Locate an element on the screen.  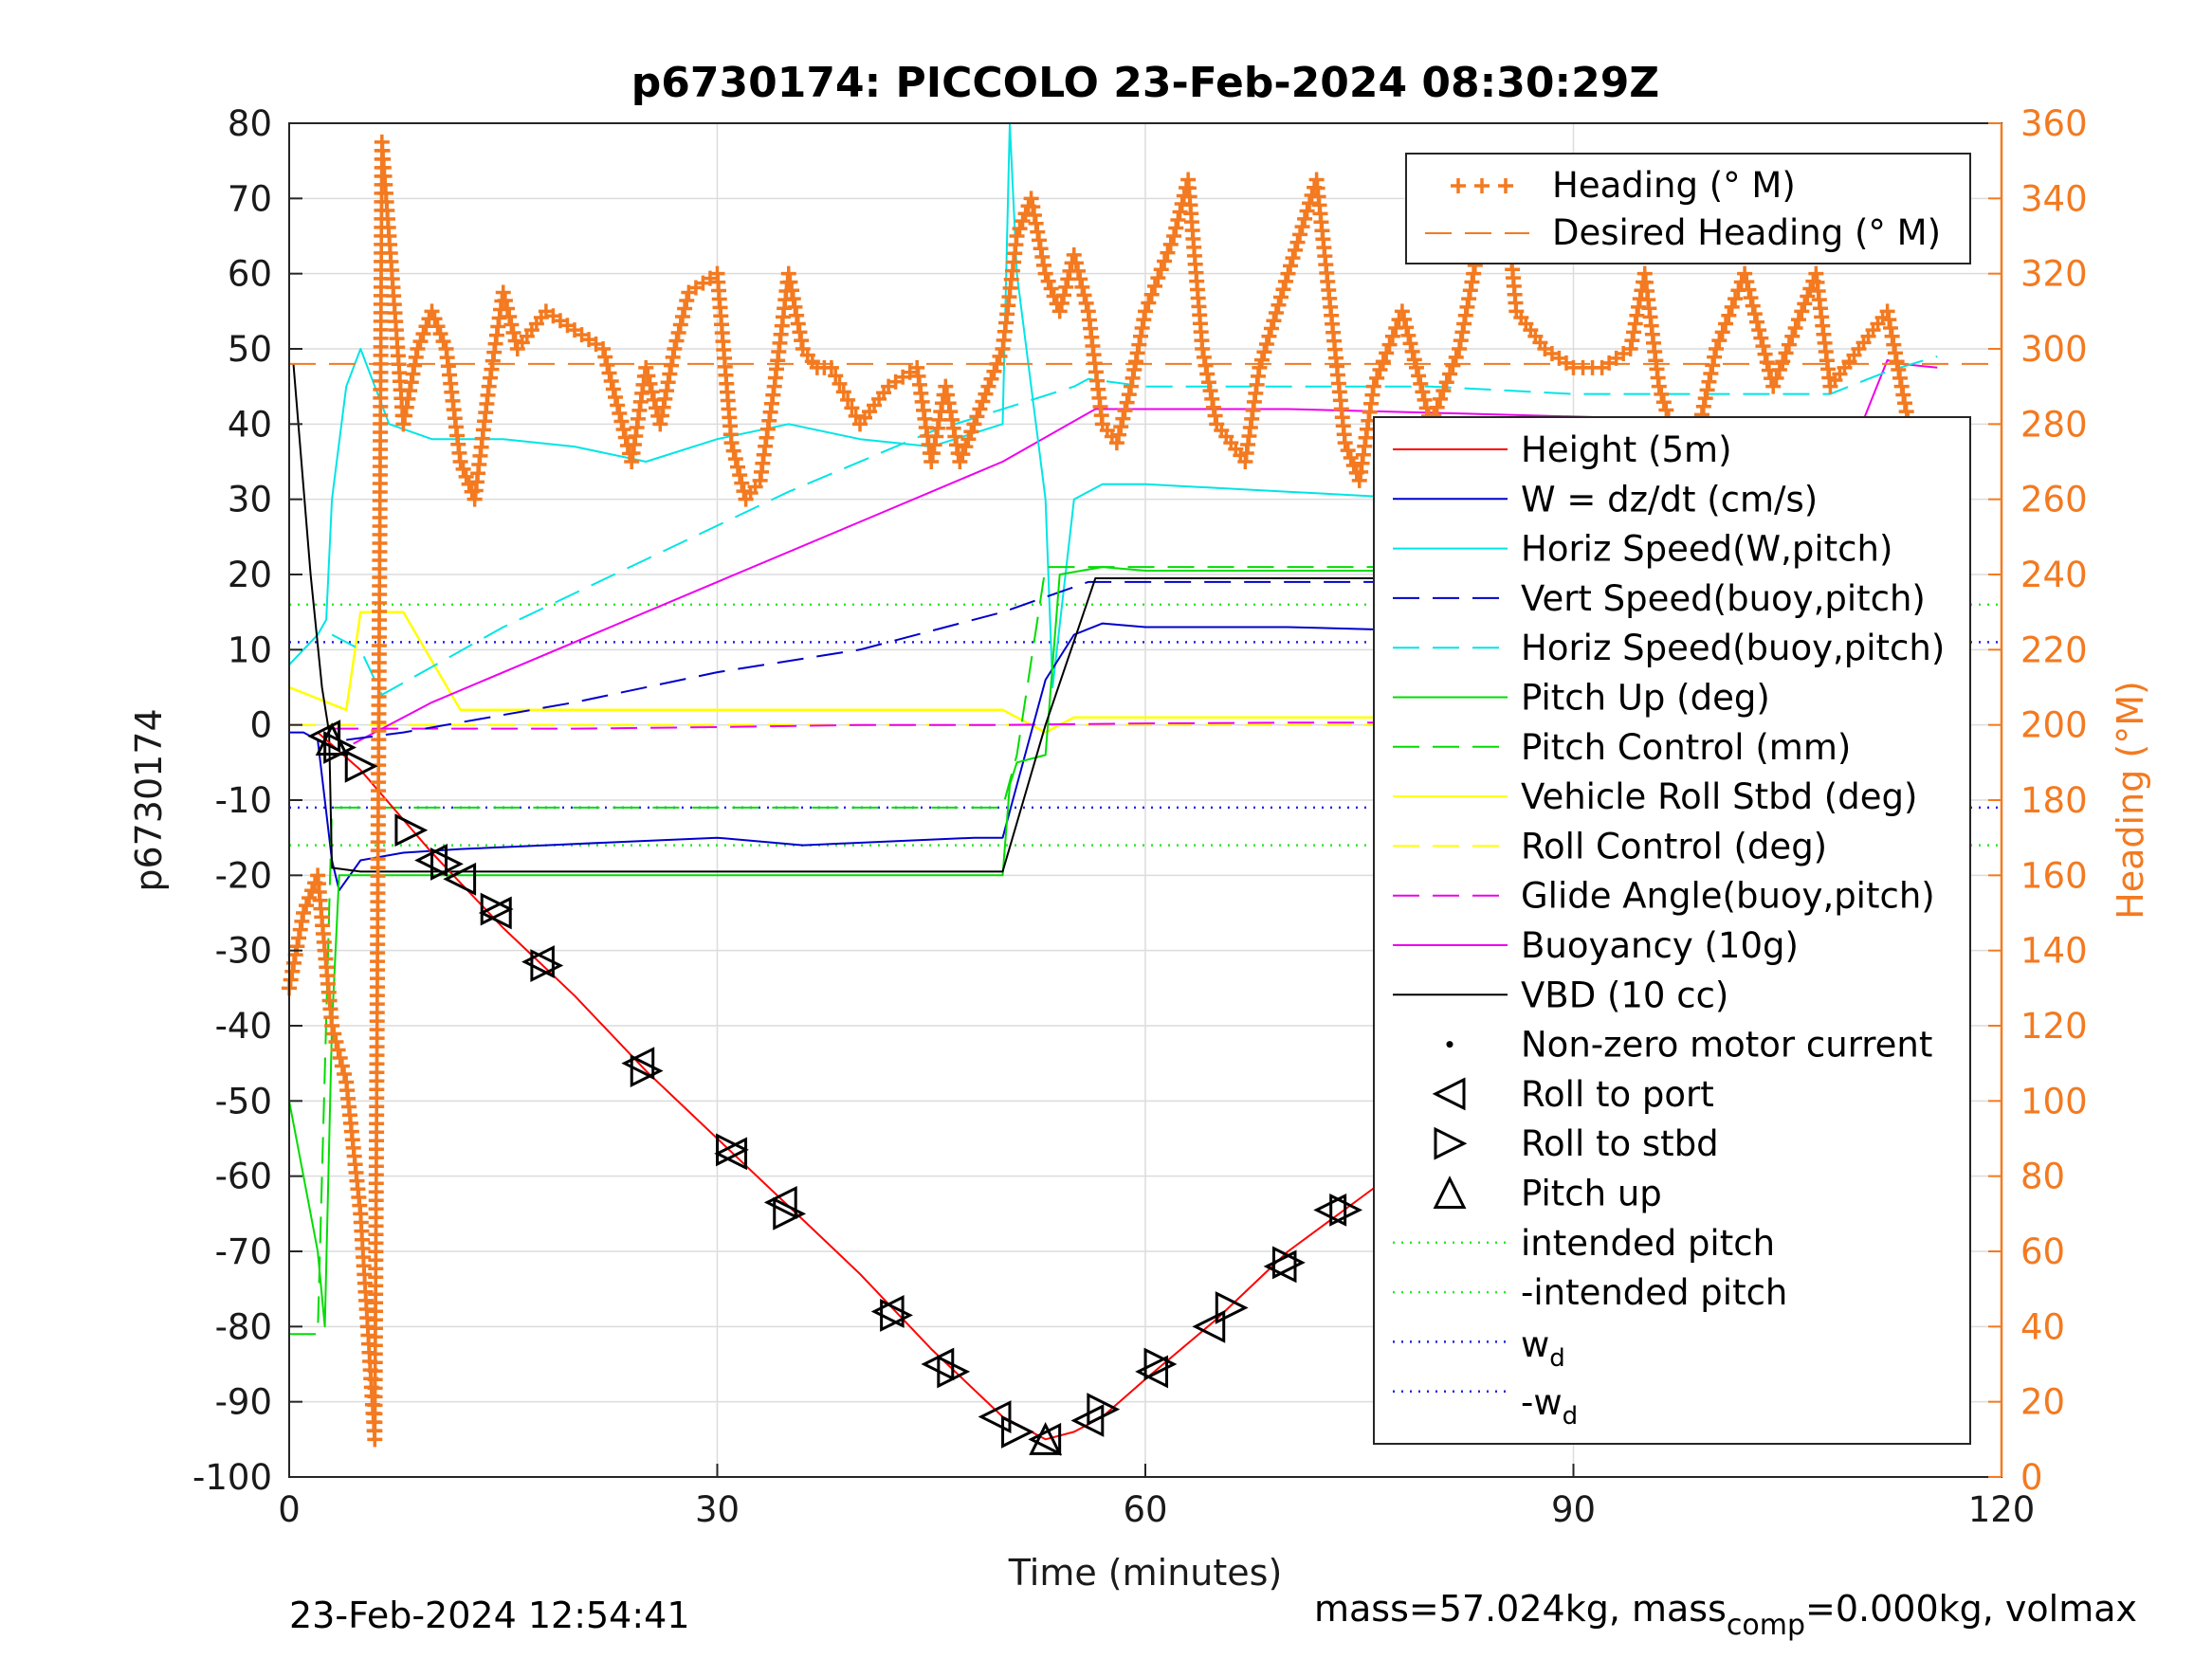
y-right-tick-label: 200 is located at coordinates (2054, 725).